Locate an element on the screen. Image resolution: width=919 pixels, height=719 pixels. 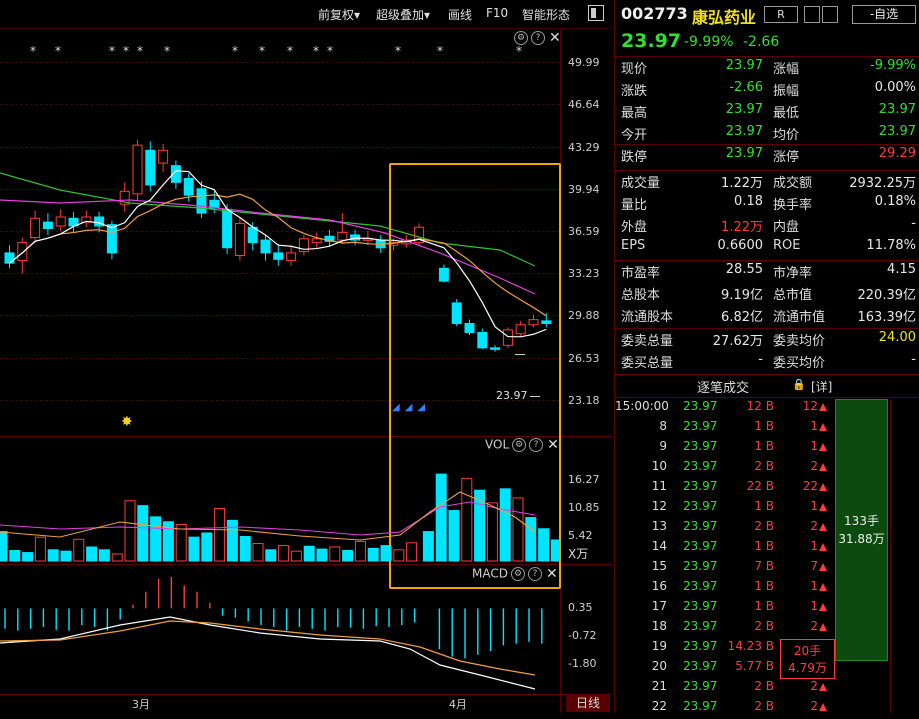
stat-value: 6.82亿 is located at coordinates (742, 317).